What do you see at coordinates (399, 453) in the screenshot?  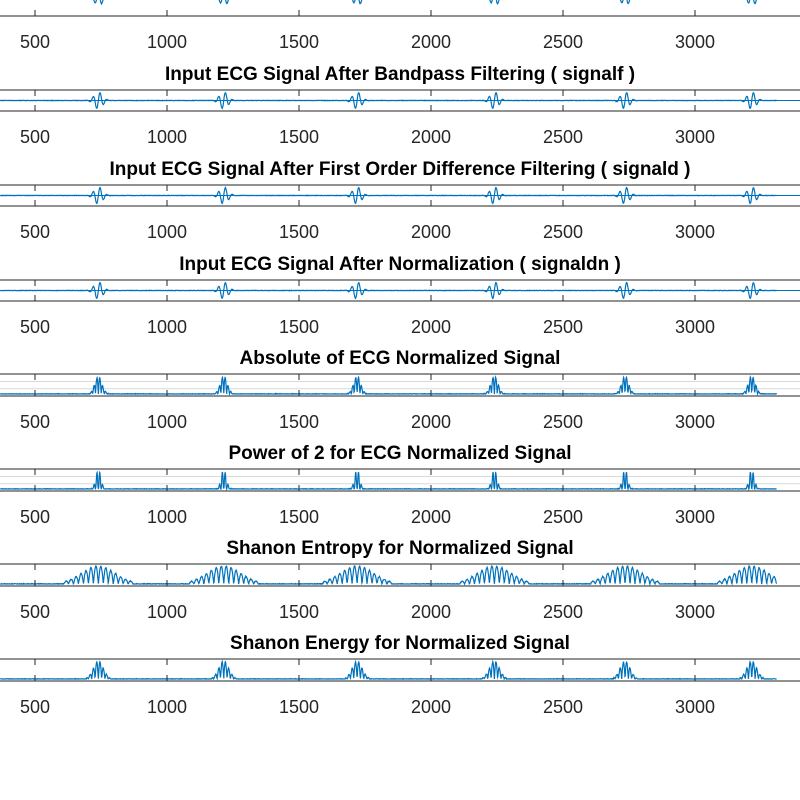 I see `chart-title: Power of 2 for ECG Normalized Signal` at bounding box center [399, 453].